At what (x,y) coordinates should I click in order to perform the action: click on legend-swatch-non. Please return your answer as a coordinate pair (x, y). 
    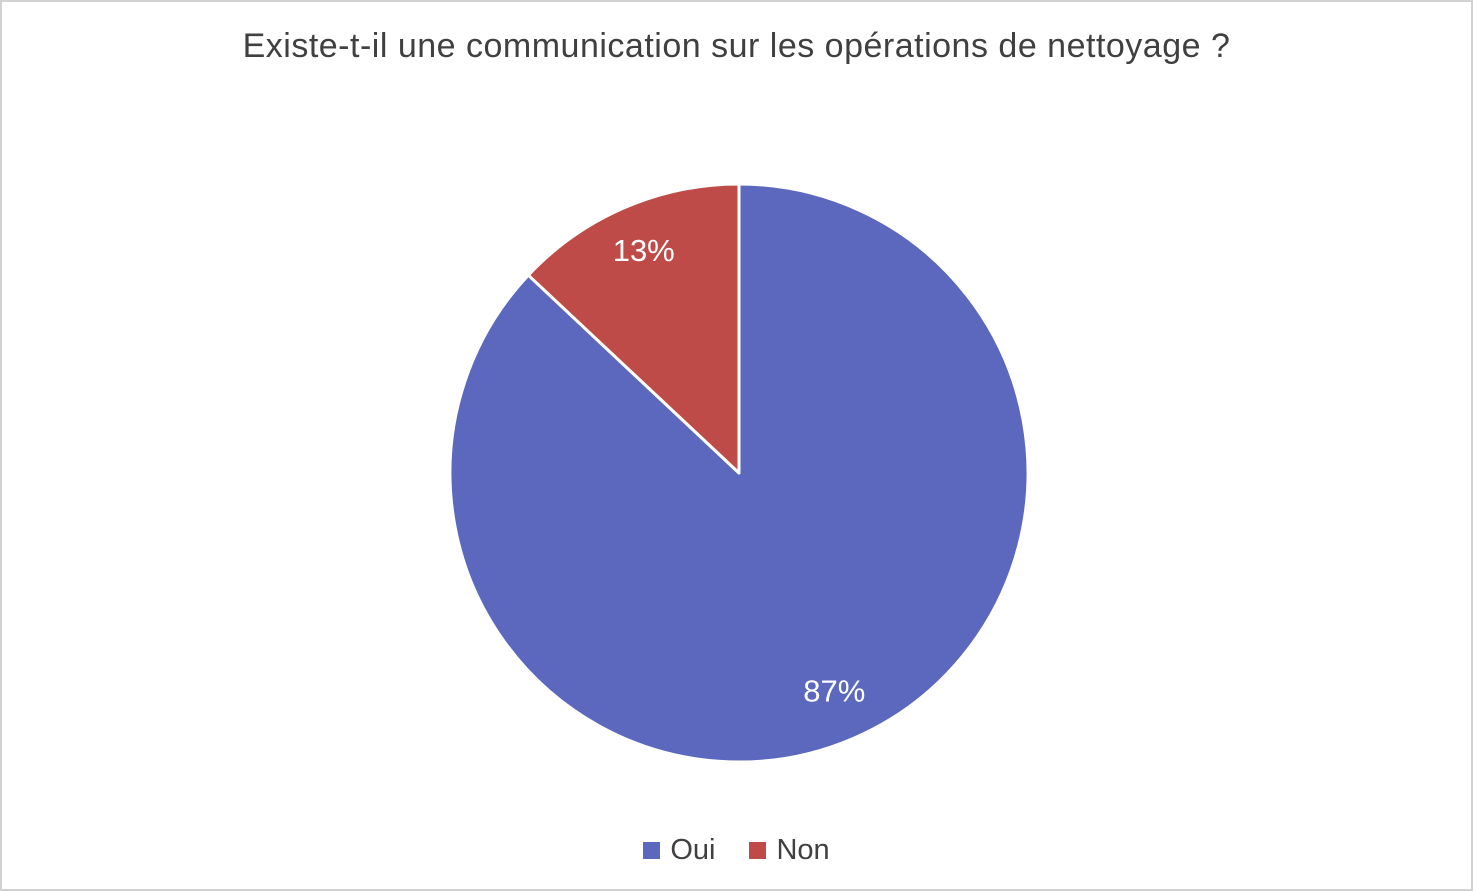
    Looking at the image, I should click on (758, 850).